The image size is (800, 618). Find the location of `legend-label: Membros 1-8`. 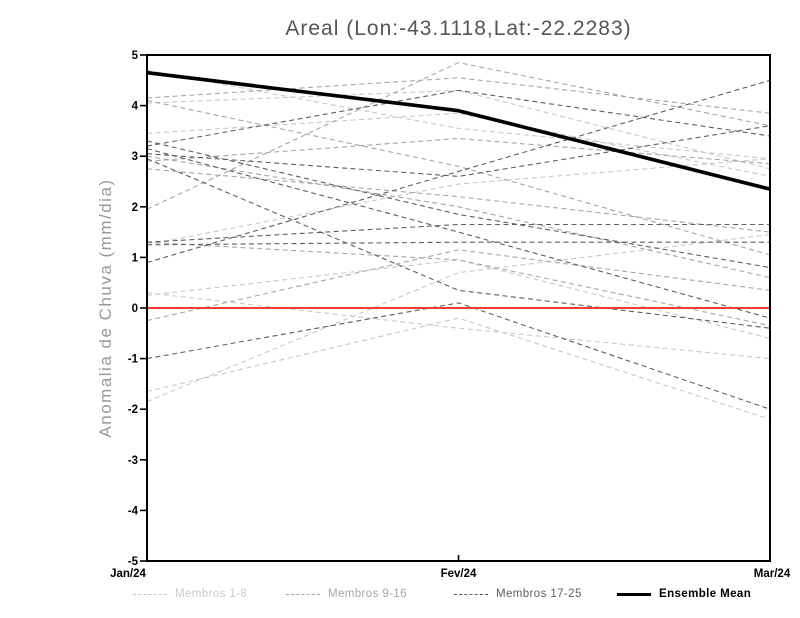

legend-label: Membros 1-8 is located at coordinates (211, 594).